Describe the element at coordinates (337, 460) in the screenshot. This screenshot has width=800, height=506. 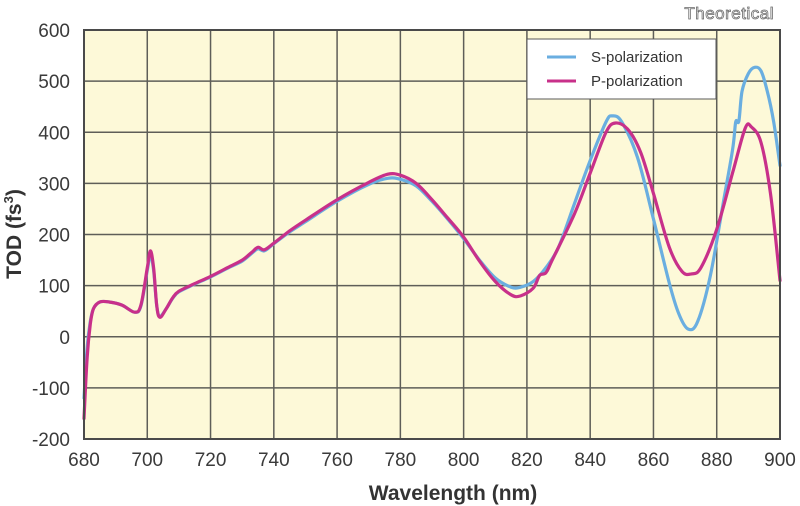
I see `x-tick-label: 760` at that location.